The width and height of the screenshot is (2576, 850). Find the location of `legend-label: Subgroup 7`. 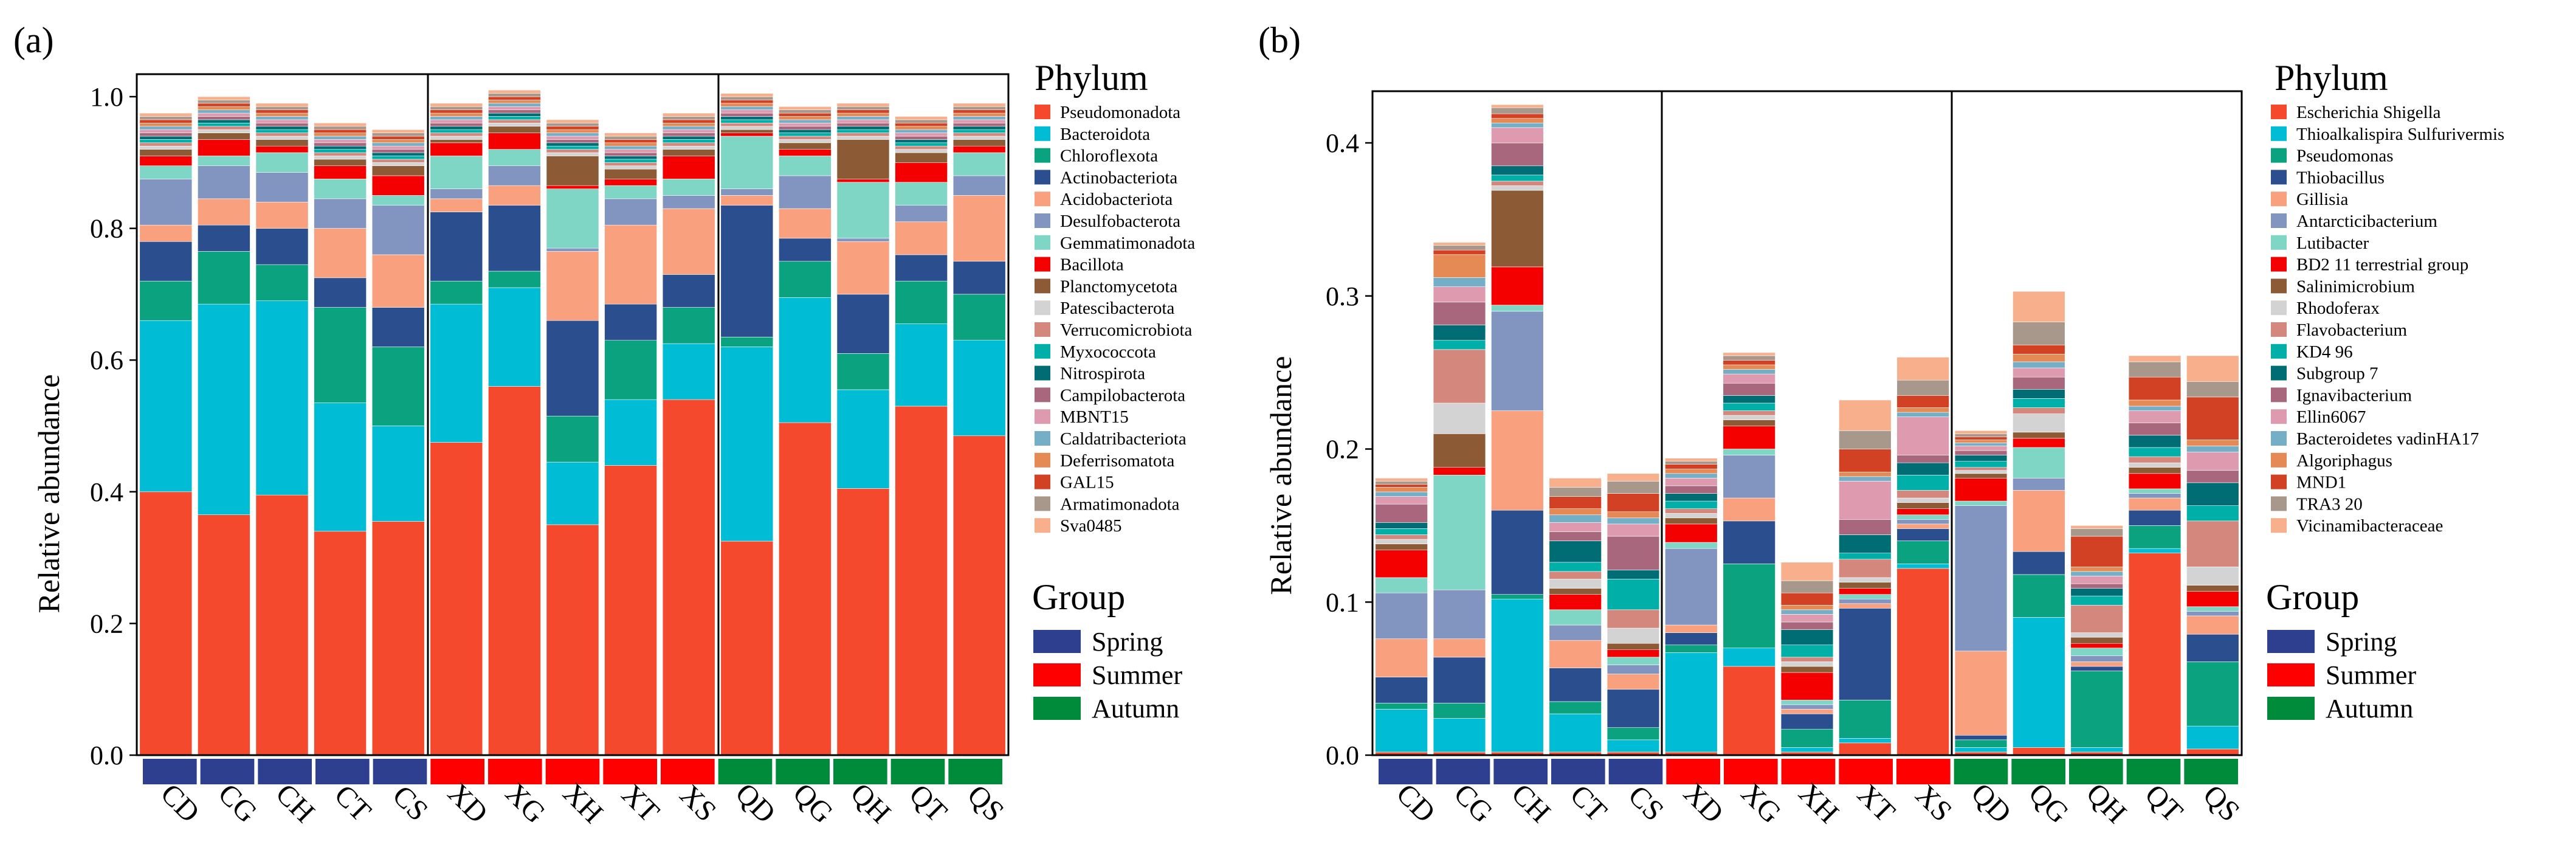

legend-label: Subgroup 7 is located at coordinates (2337, 374).